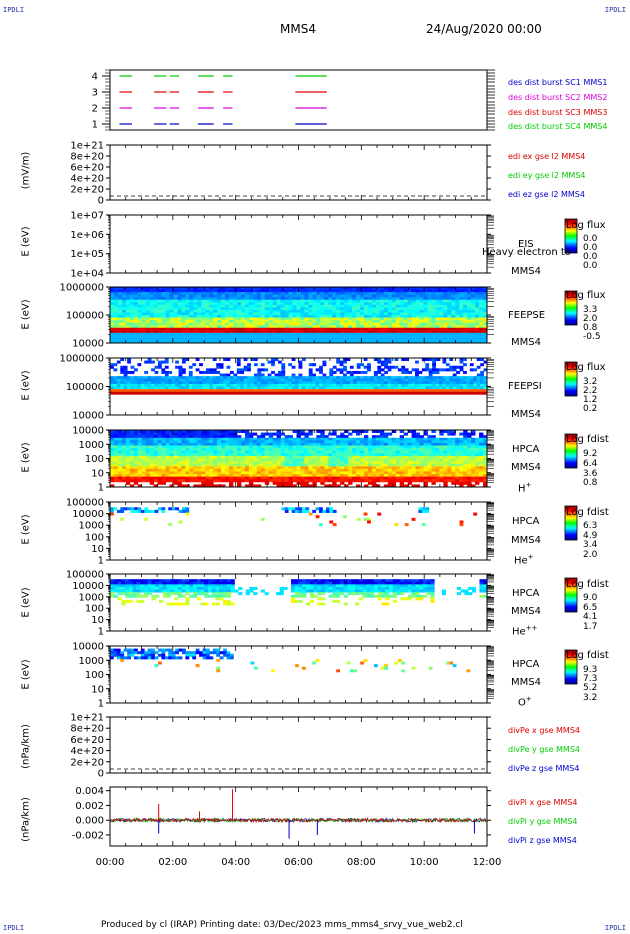  What do you see at coordinates (87, 168) in the screenshot?
I see `edi-tick-label: 6e+20` at bounding box center [87, 168].